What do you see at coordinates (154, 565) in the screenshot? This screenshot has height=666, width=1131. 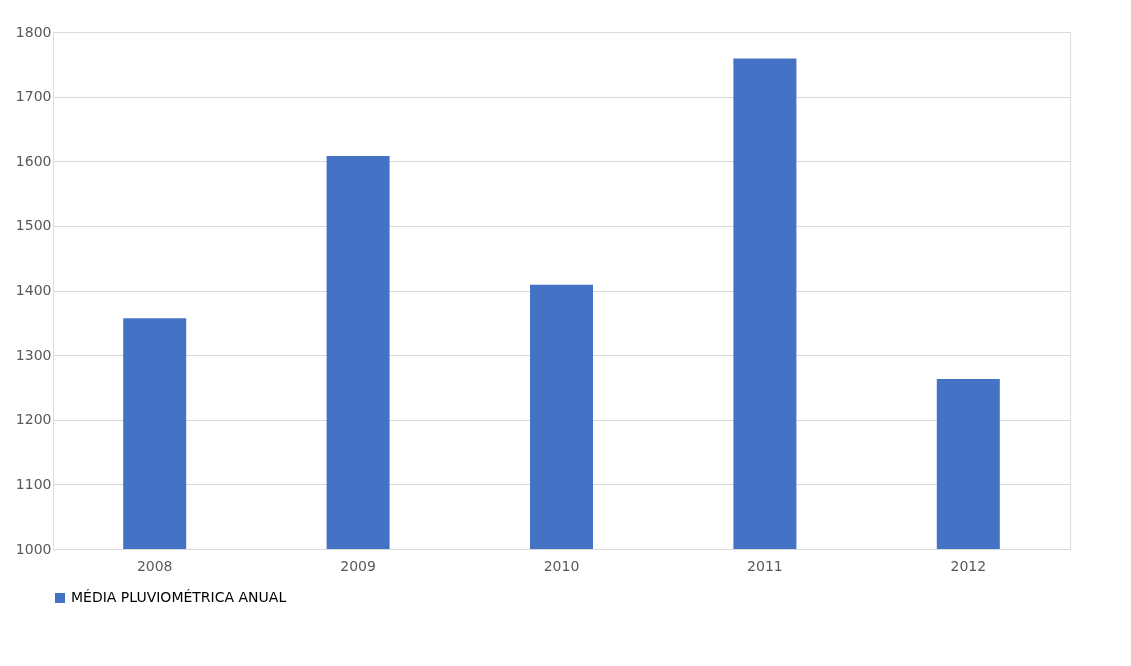 I see `x-tick-label: 2008` at bounding box center [154, 565].